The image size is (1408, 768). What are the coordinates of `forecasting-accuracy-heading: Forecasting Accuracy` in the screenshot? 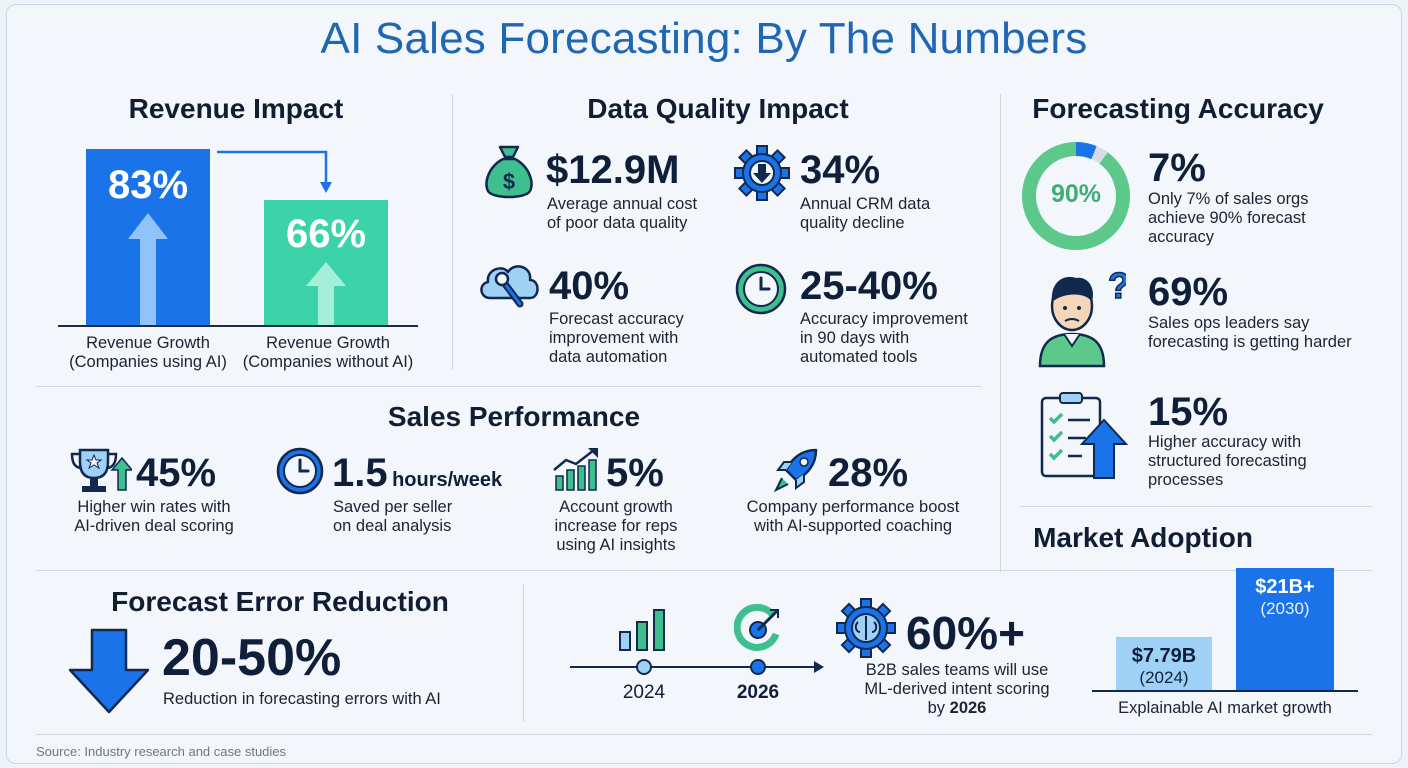 It's located at (1178, 108).